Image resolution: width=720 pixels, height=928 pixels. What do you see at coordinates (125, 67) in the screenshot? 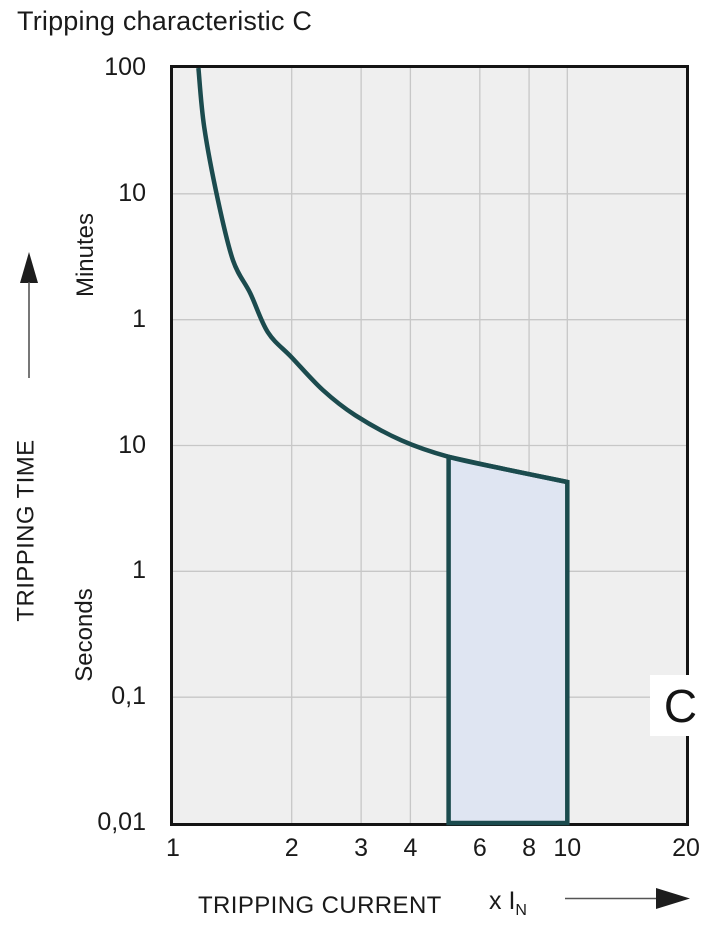
I see `y-tick-label: 100` at bounding box center [125, 67].